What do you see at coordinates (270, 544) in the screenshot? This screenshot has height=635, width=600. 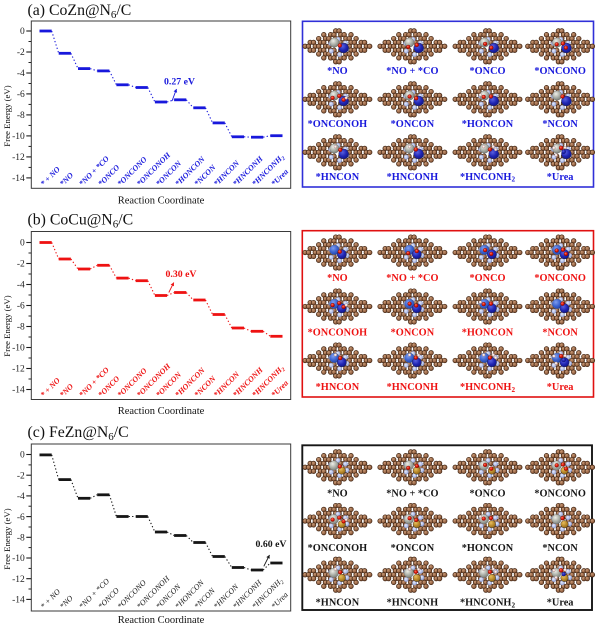 I see `svg-text: 0.60 eV` at bounding box center [270, 544].